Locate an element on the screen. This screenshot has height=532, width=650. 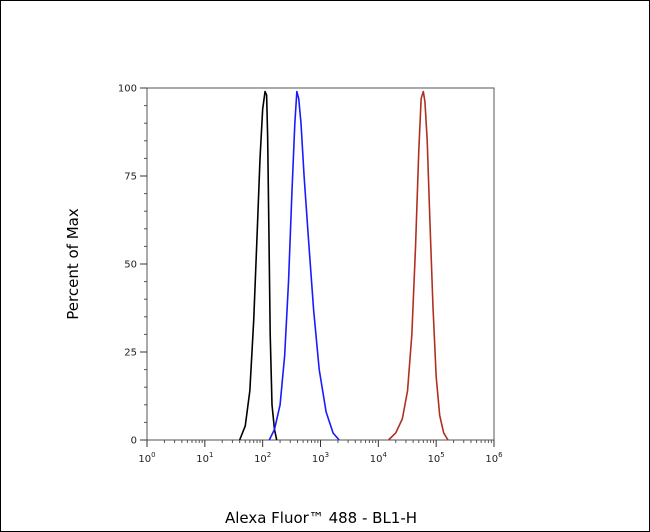
x-tick-label: 10⁴ is located at coordinates (379, 458).